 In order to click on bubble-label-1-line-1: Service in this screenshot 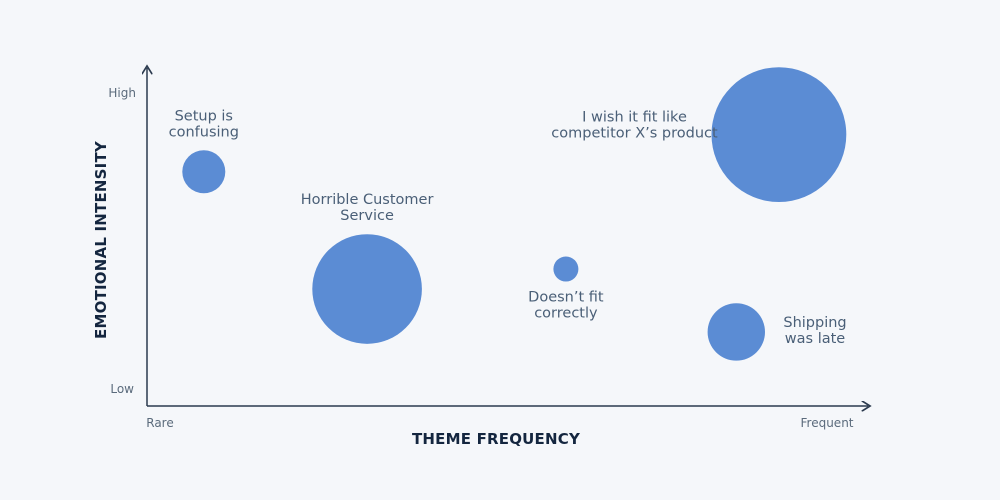, I will do `click(367, 216)`.